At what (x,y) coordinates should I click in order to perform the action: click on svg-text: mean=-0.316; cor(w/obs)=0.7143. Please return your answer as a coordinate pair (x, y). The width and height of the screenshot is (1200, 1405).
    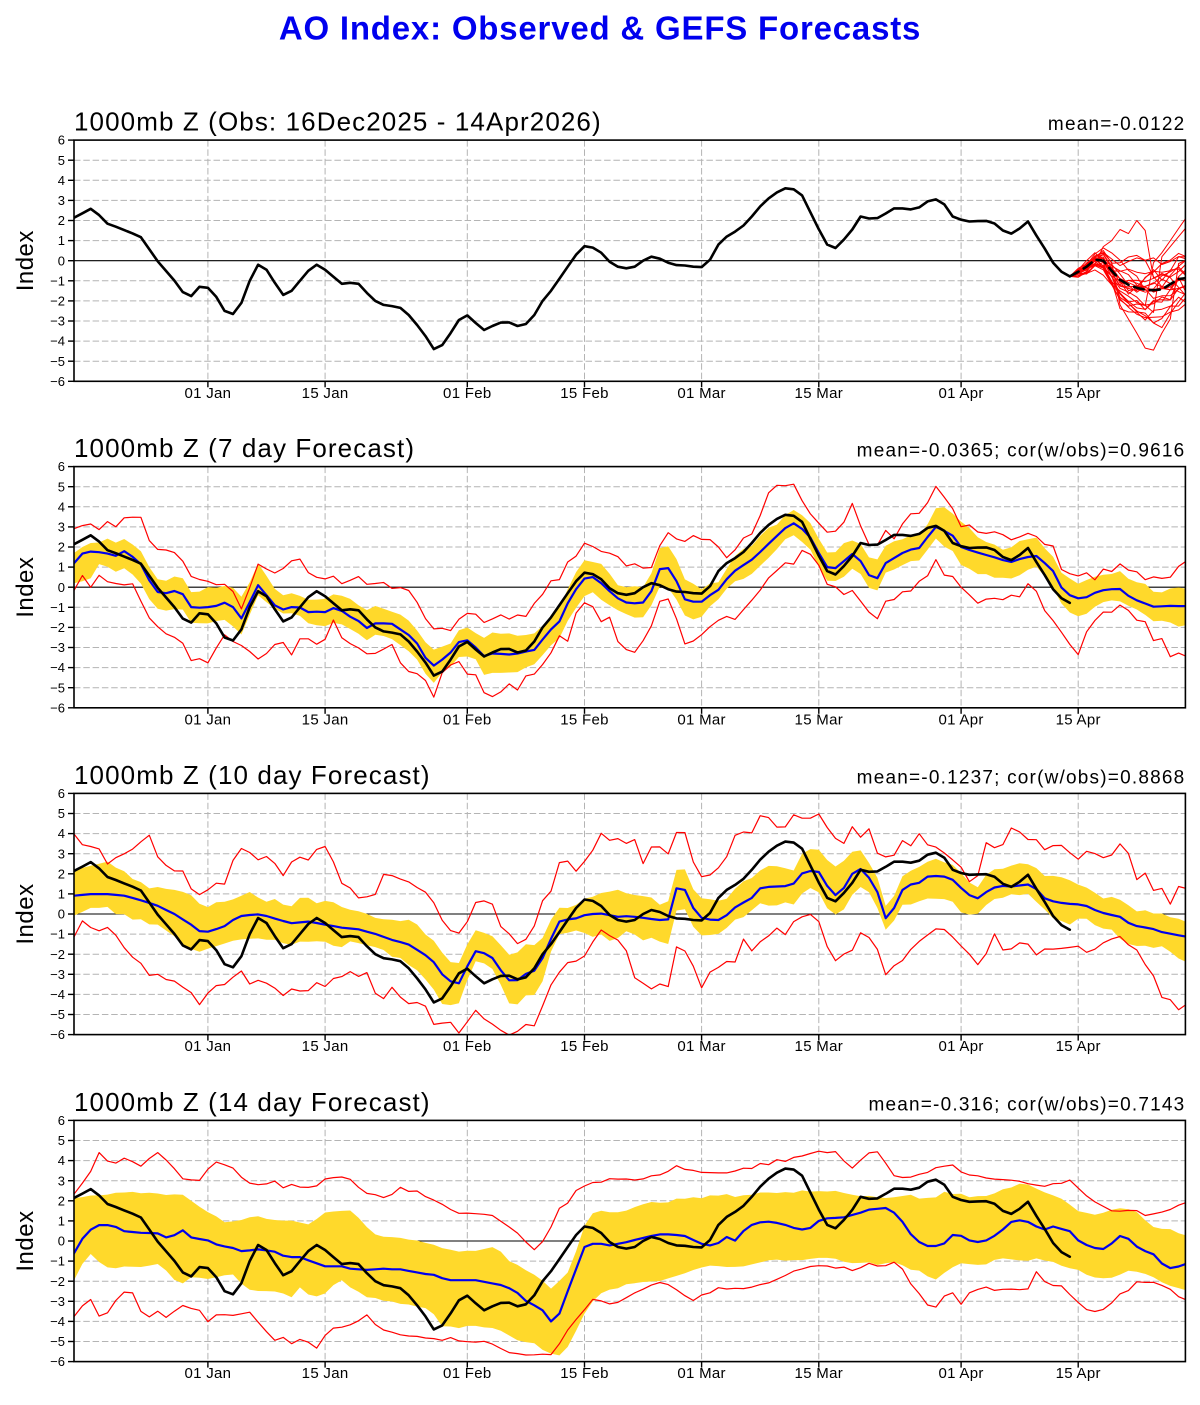
    Looking at the image, I should click on (1026, 1104).